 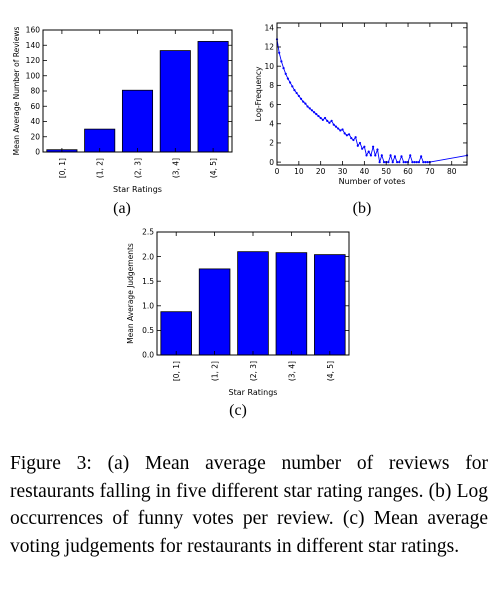 I want to click on x-tick-label: (4, 5], so click(x=330, y=371).